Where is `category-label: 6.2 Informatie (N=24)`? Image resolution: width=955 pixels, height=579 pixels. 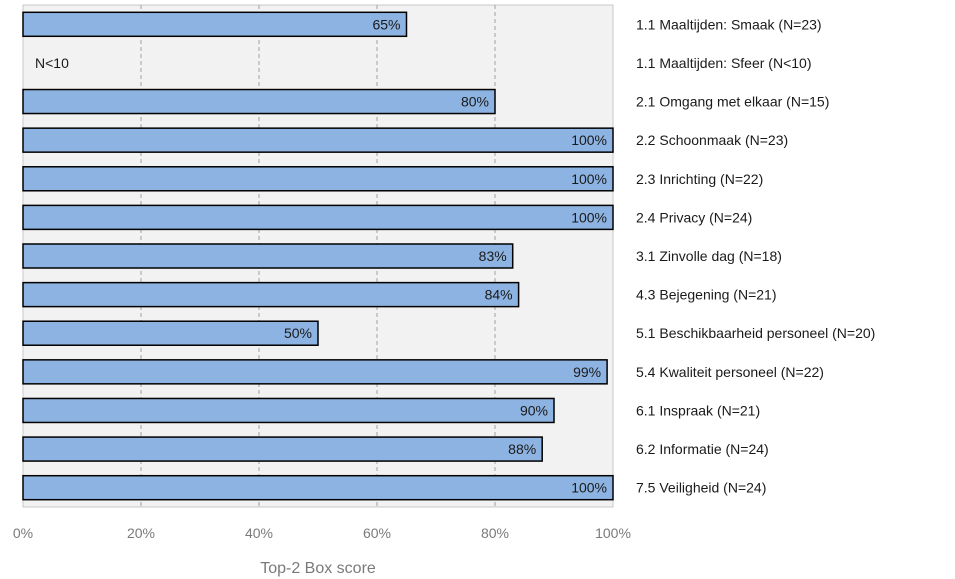
category-label: 6.2 Informatie (N=24) is located at coordinates (702, 449).